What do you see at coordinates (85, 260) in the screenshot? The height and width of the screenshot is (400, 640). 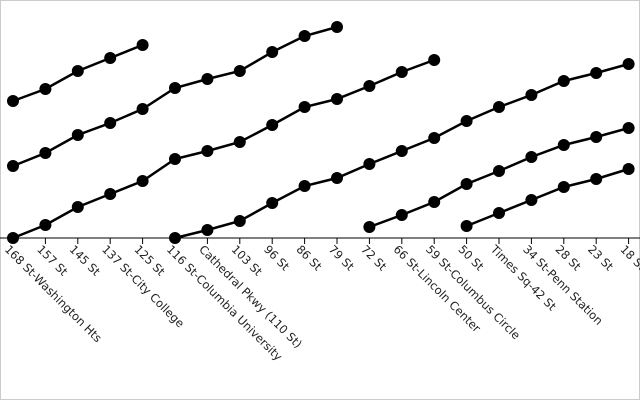 I see `x-tick-label: 145 St` at bounding box center [85, 260].